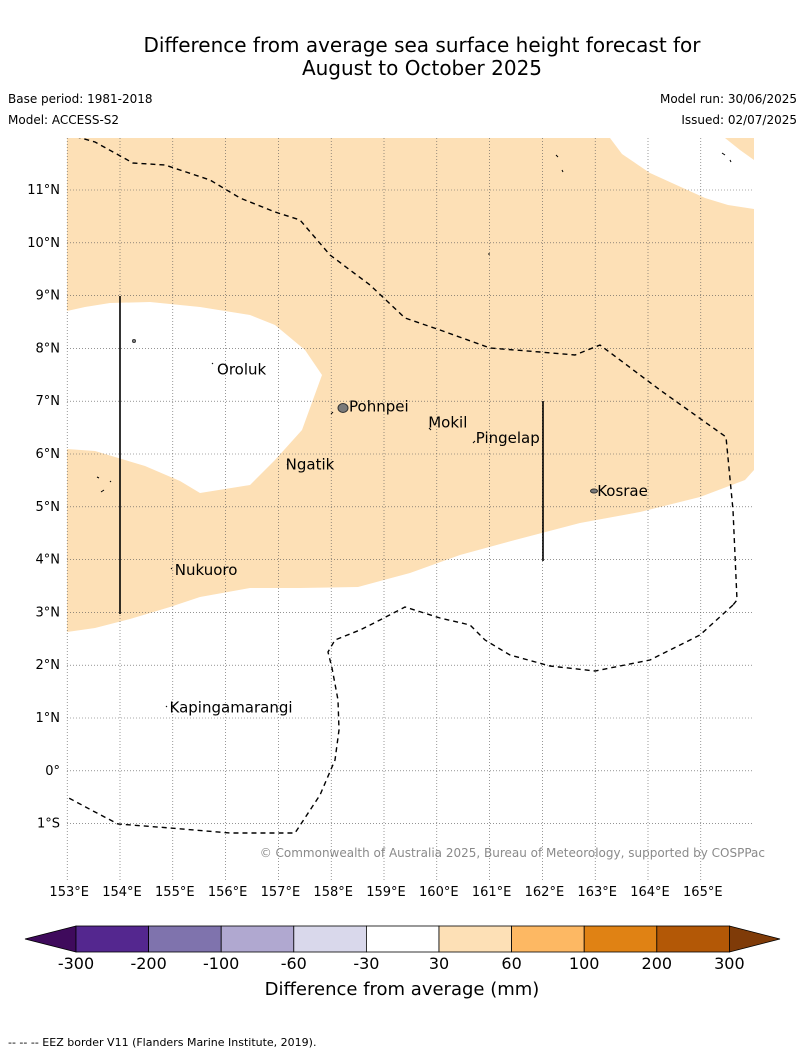 Image resolution: width=804 pixels, height=1058 pixels. I want to click on lon-tick-label: 164°E, so click(650, 892).